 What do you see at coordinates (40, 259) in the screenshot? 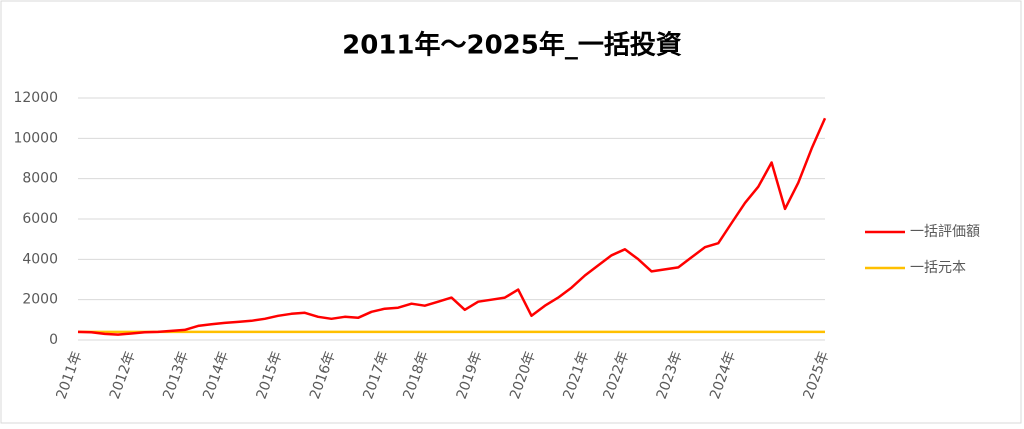
I see `y-tick-label: 4000` at bounding box center [40, 259].